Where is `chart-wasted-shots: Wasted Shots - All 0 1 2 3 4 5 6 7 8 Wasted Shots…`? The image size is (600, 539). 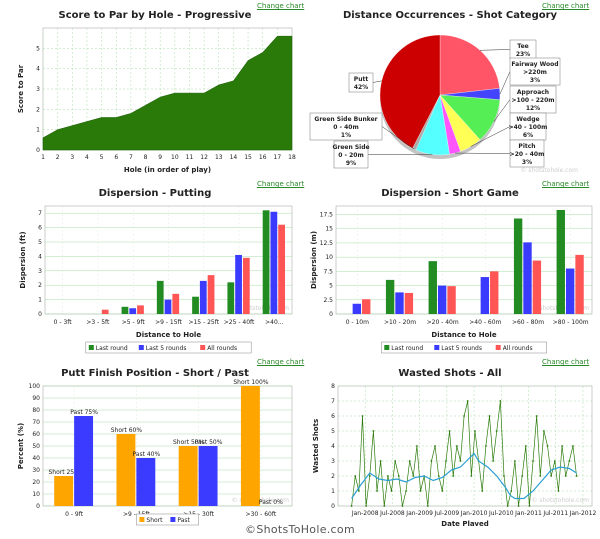
chart-wasted-shots: Wasted Shots - All 0 1 2 3 4 5 6 7 8 Wasted Shots… is located at coordinates (454, 447).